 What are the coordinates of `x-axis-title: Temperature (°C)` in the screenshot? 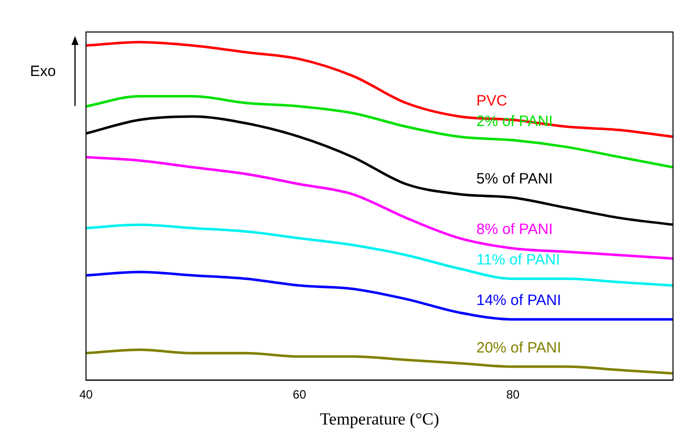 It's located at (380, 418).